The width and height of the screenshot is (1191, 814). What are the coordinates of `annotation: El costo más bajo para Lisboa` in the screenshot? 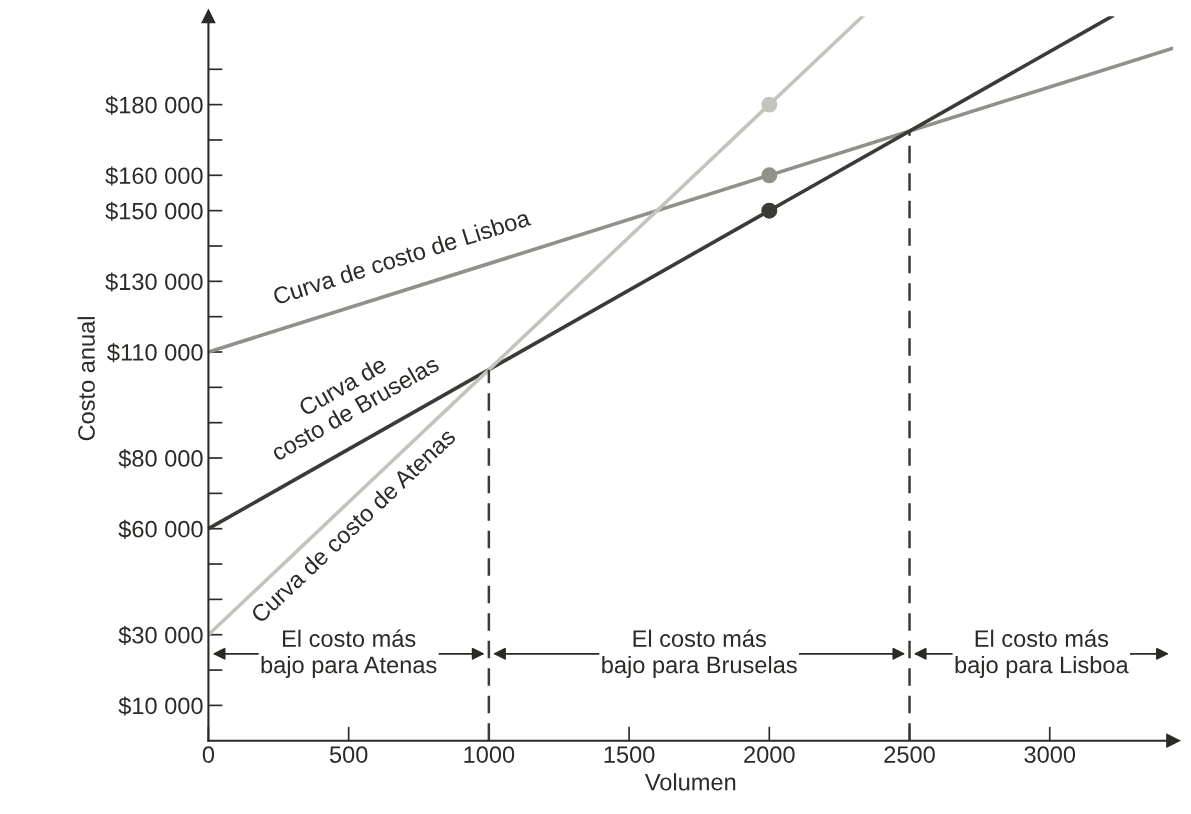 It's located at (1042, 653).